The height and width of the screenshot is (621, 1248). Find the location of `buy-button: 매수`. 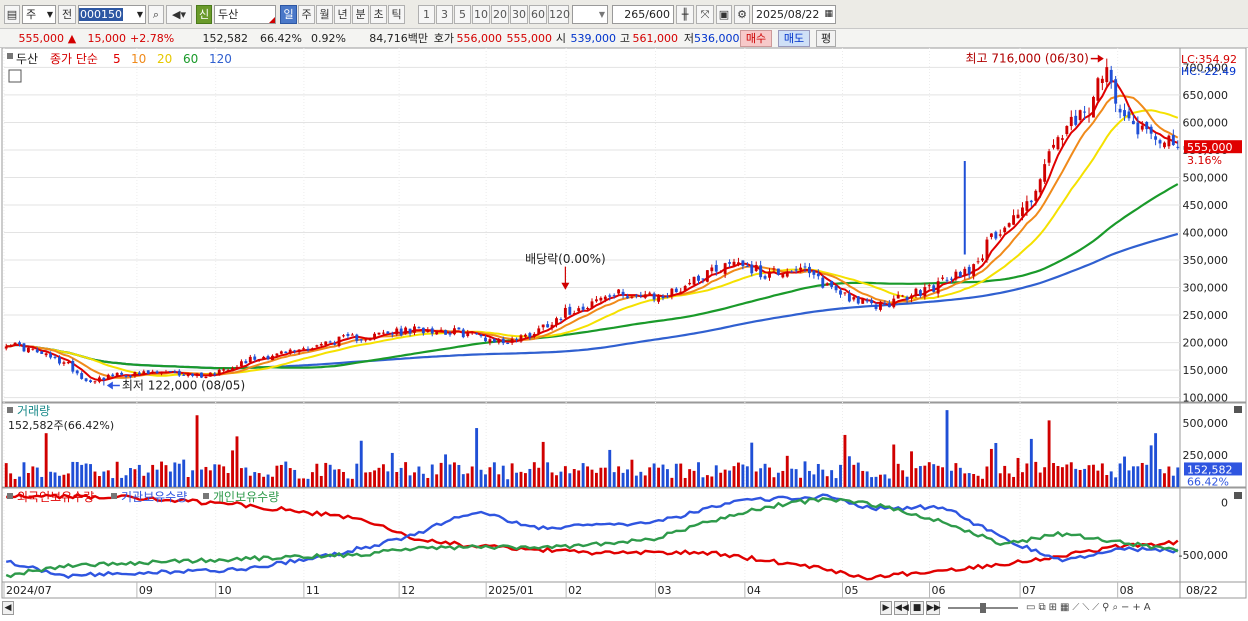

buy-button: 매수 is located at coordinates (756, 38).